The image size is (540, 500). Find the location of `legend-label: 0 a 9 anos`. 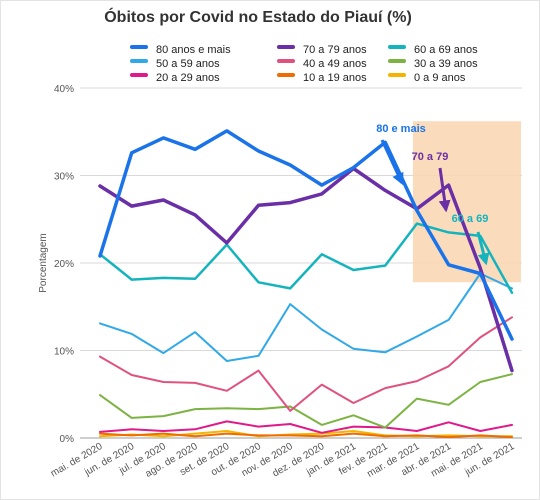

legend-label: 0 a 9 anos is located at coordinates (440, 78).